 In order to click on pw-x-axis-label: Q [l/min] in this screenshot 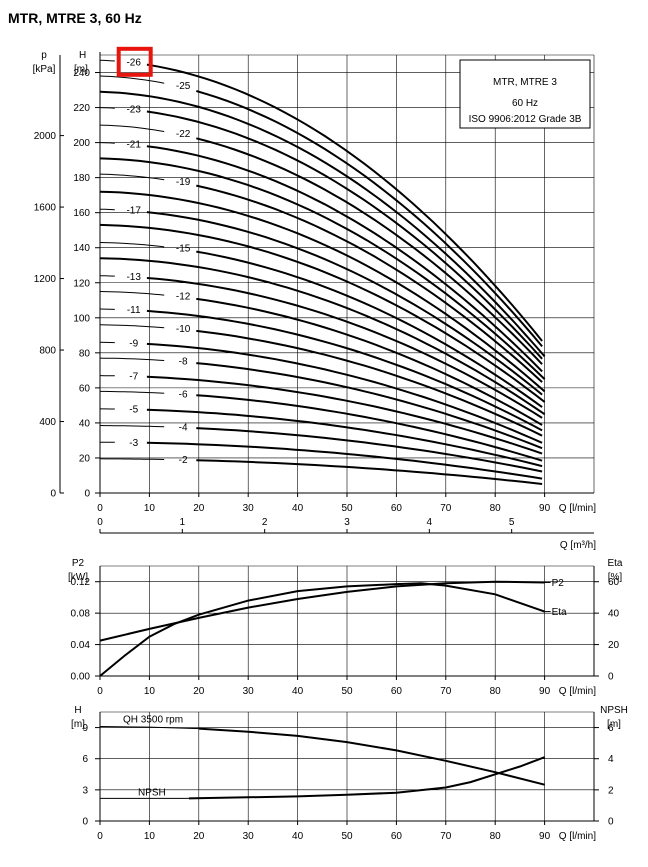, I will do `click(577, 691)`.